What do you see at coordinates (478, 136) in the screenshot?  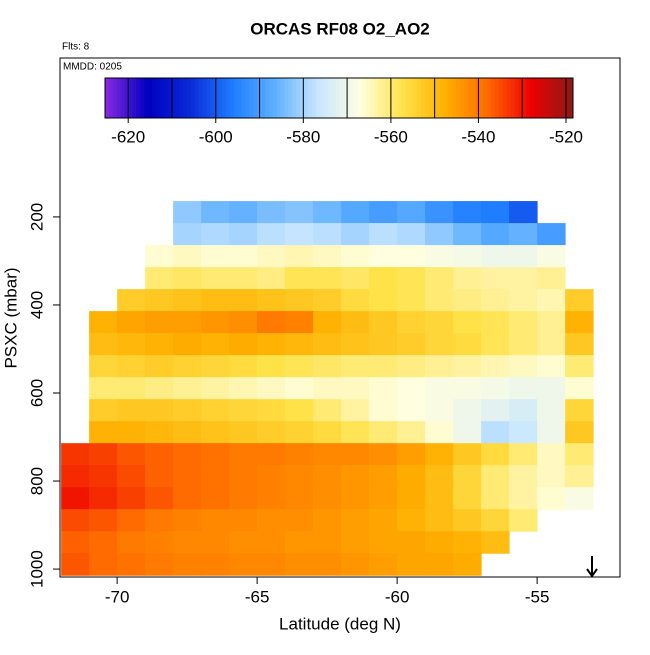 I see `colorbar-tick-label: -540` at bounding box center [478, 136].